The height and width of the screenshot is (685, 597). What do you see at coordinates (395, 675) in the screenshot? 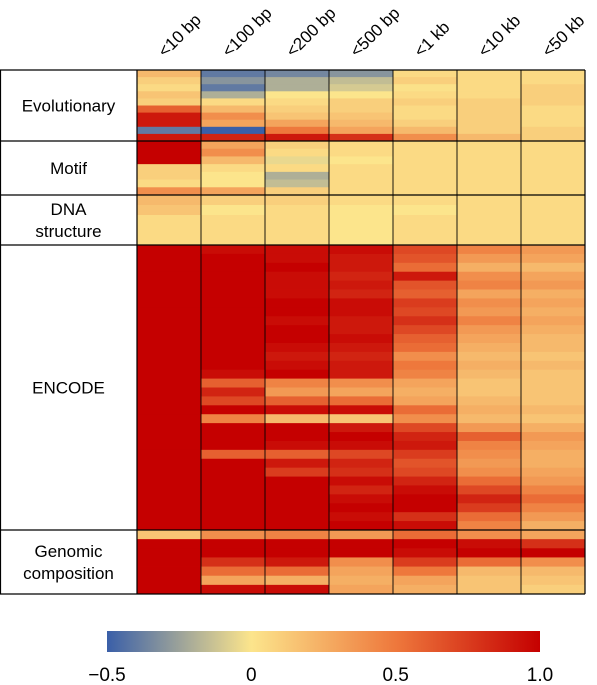
I see `colorbar-tick-label: 0.5` at bounding box center [395, 675].